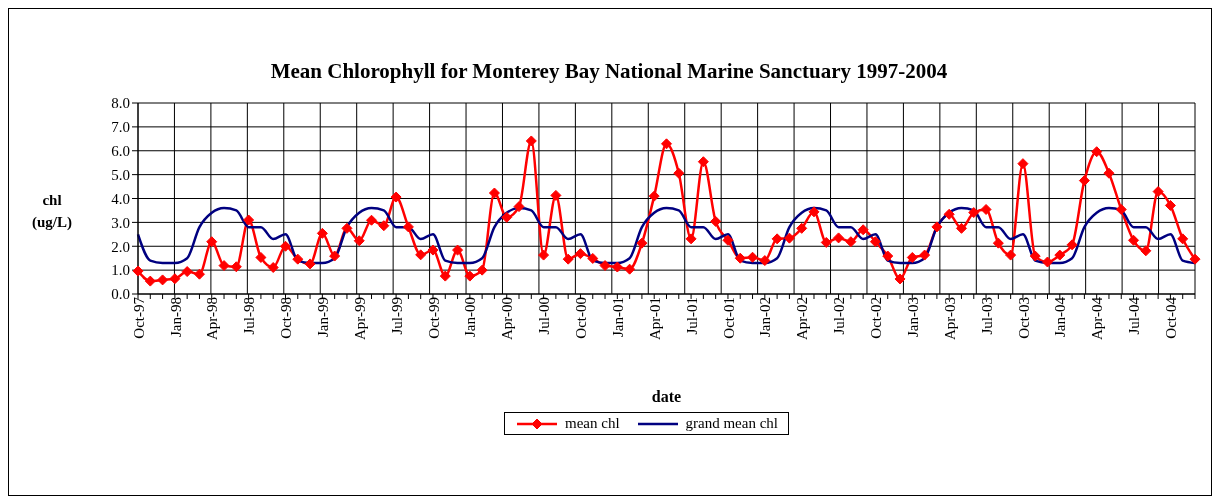 The height and width of the screenshot is (496, 1220). I want to click on y-tick-label: 1.0, so click(120, 270).